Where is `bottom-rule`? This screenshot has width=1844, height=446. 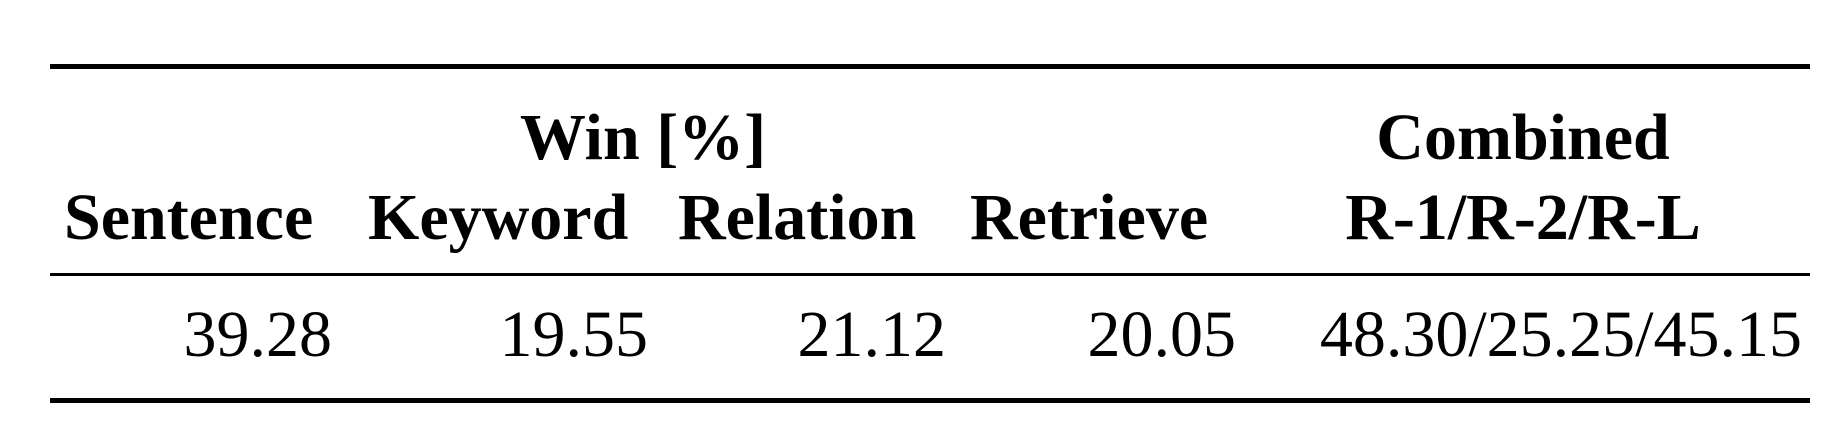
bottom-rule is located at coordinates (930, 400).